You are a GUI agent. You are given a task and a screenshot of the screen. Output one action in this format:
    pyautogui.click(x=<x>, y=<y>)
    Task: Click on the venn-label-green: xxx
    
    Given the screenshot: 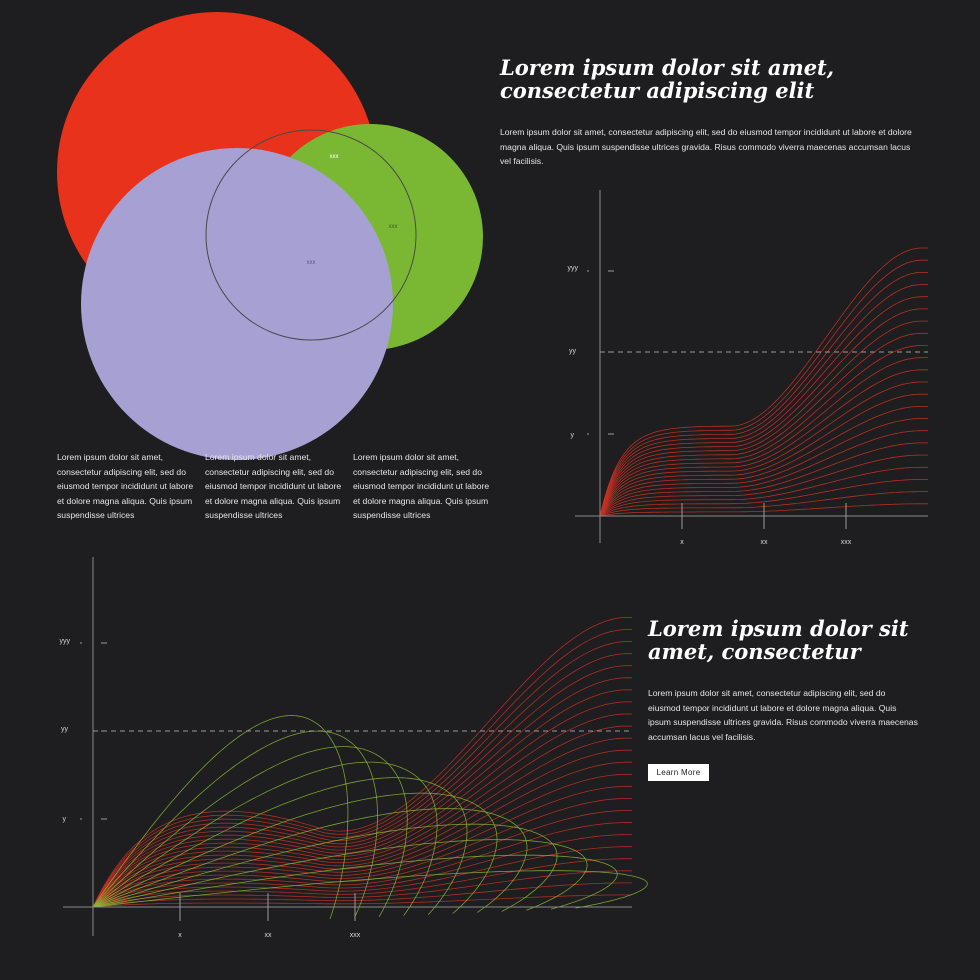 What is the action you would take?
    pyautogui.click(x=393, y=227)
    